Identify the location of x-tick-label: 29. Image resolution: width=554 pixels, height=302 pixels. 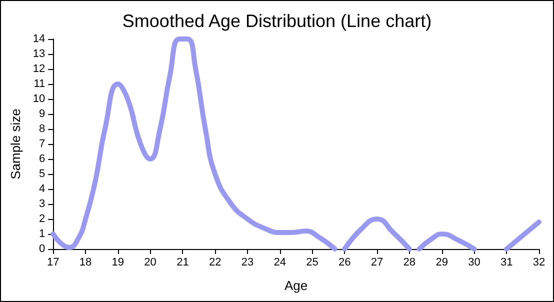
(442, 262).